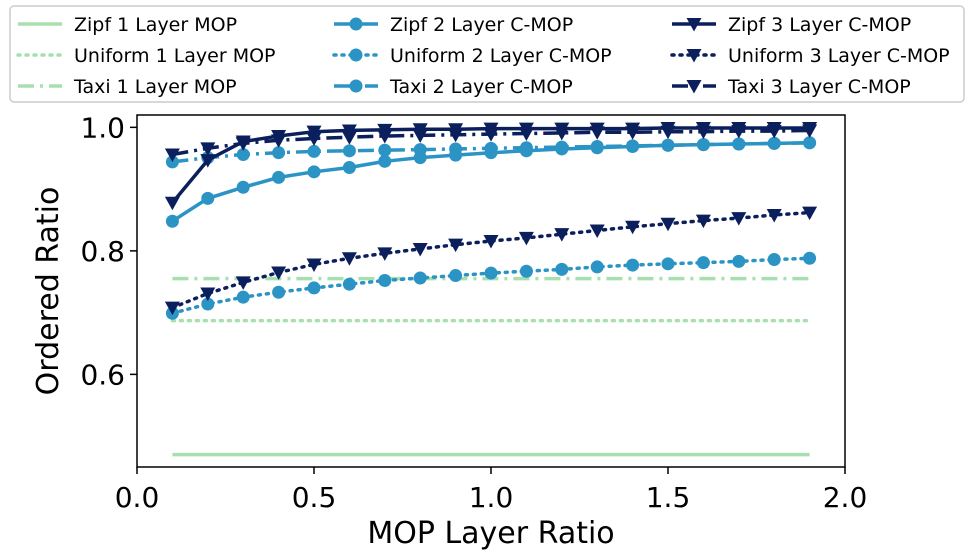  What do you see at coordinates (845, 497) in the screenshot?
I see `x-tick-label: 2.0` at bounding box center [845, 497].